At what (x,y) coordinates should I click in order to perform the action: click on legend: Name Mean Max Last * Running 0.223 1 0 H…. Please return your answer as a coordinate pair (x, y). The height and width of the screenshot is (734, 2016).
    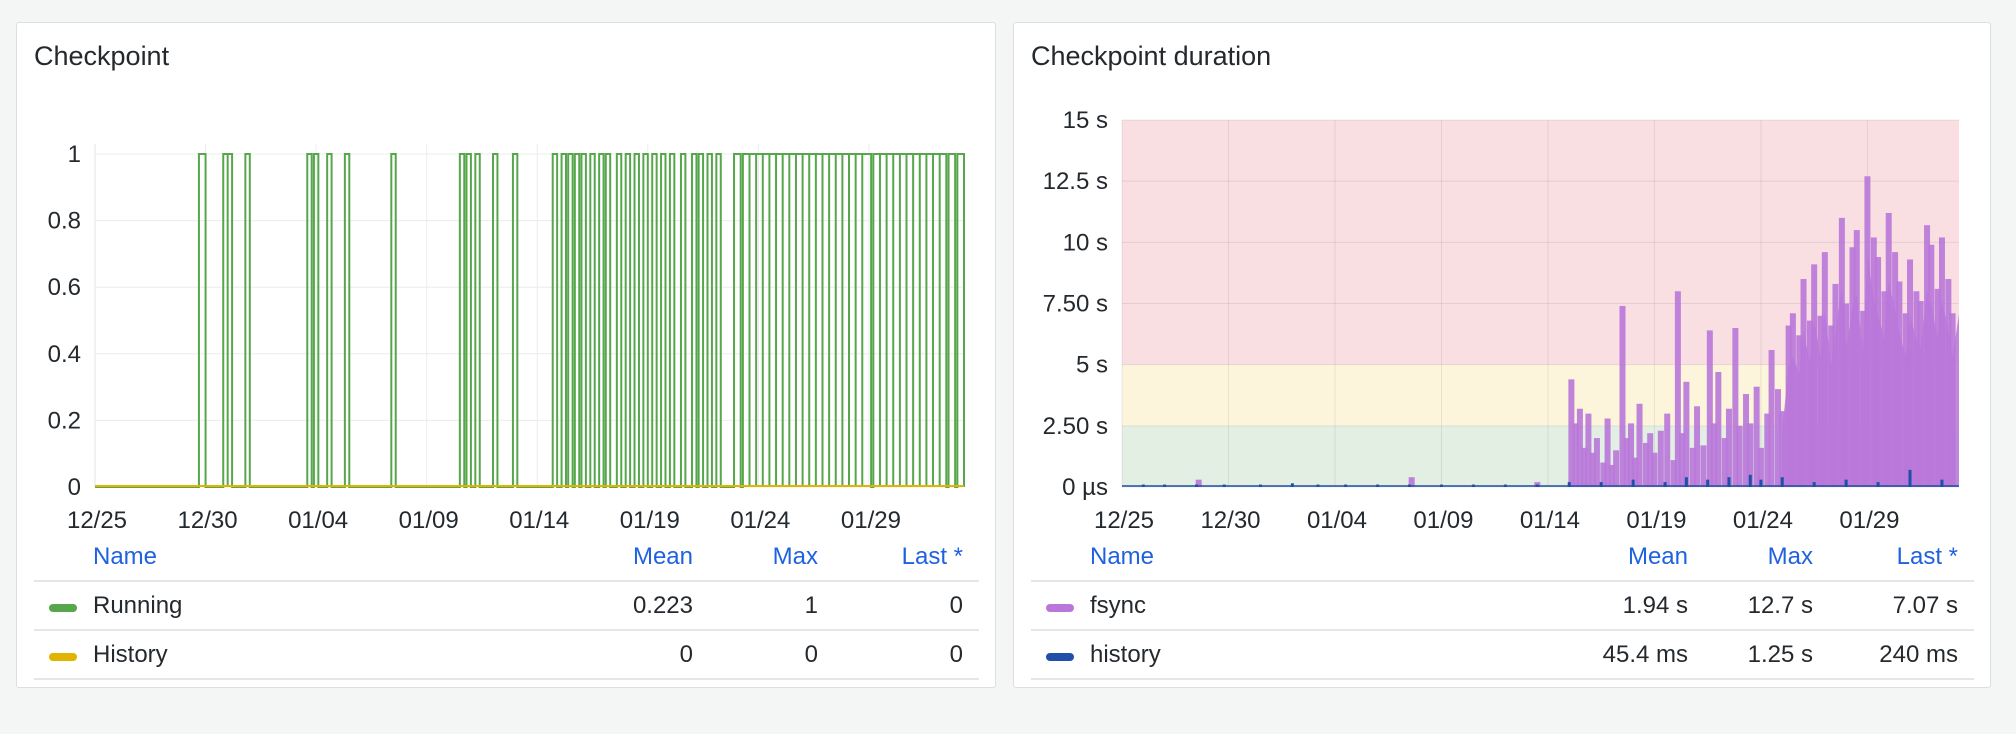
    Looking at the image, I should click on (506, 606).